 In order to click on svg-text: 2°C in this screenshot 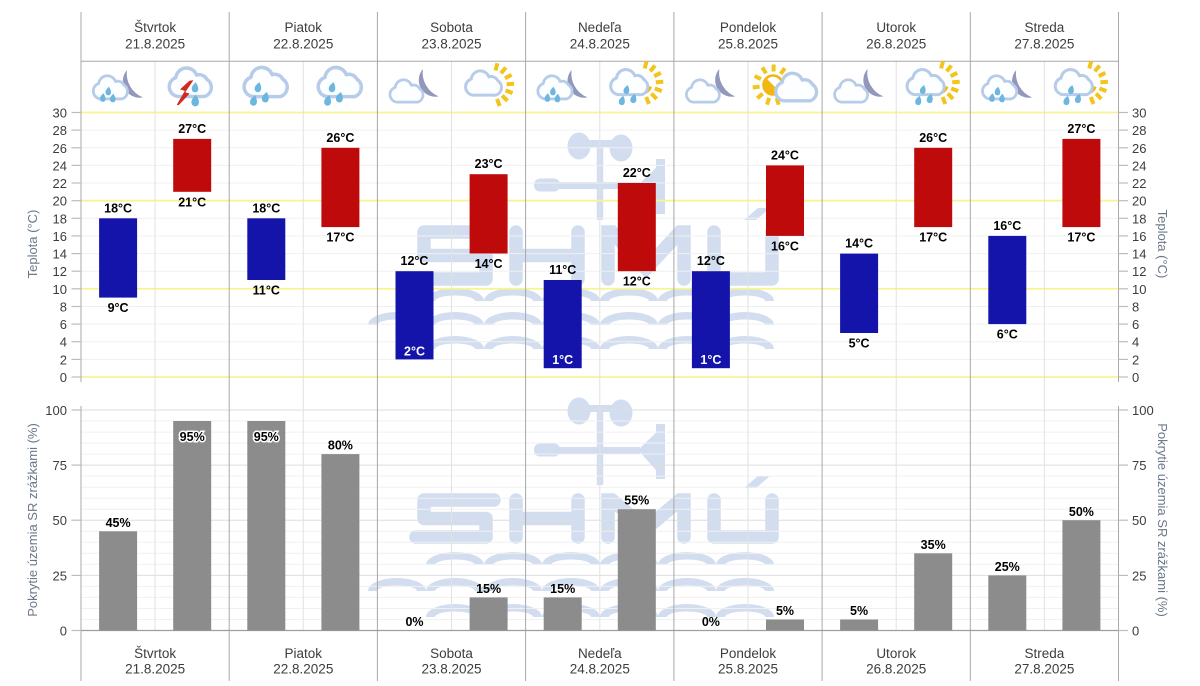, I will do `click(414, 351)`.